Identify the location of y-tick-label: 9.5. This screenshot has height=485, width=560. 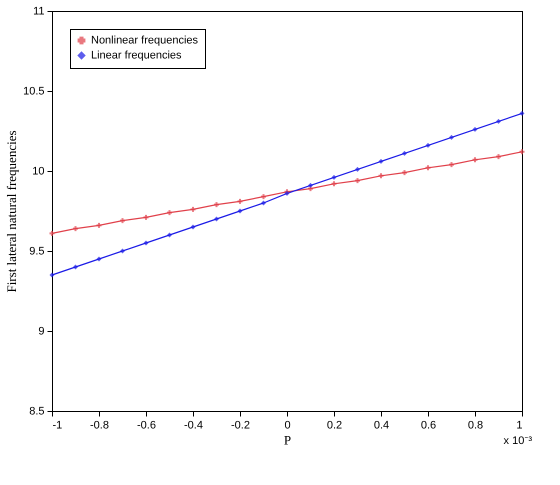
(36, 252).